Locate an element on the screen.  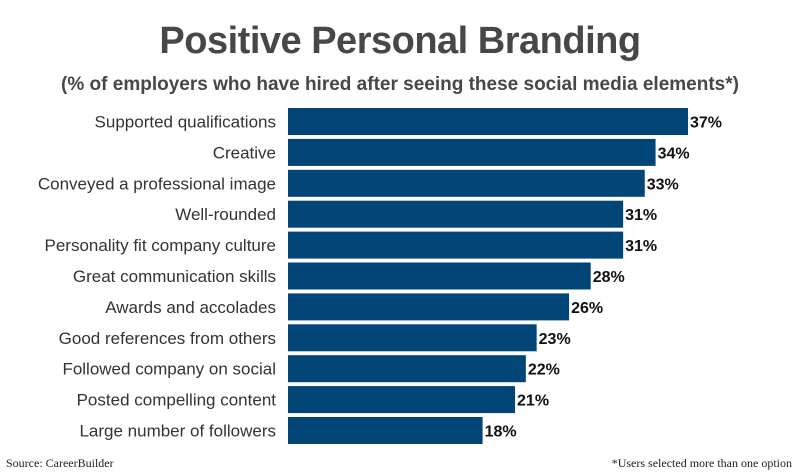
category-label: Supported qualifications is located at coordinates (185, 122).